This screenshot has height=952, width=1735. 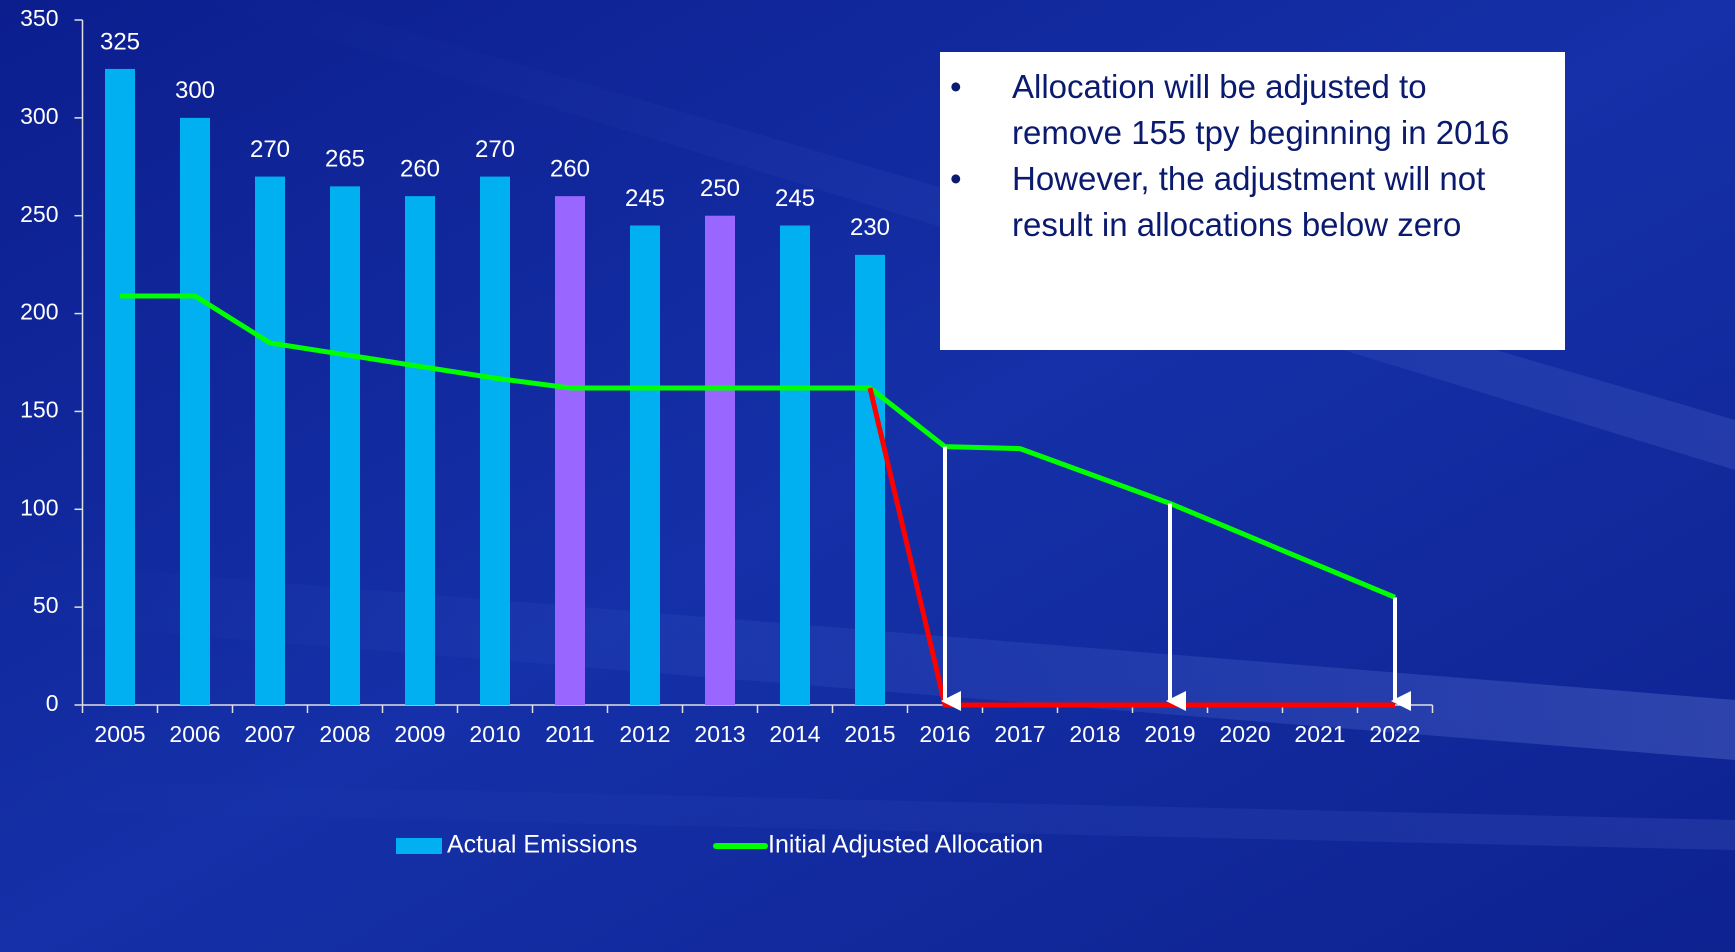 What do you see at coordinates (569, 734) in the screenshot?
I see `x-tick-label: 2011` at bounding box center [569, 734].